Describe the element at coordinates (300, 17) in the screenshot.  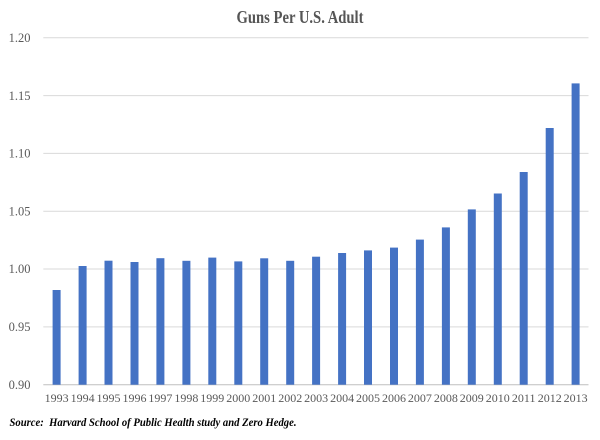
I see `svg-text: Guns Per U.S. Adult` at that location.